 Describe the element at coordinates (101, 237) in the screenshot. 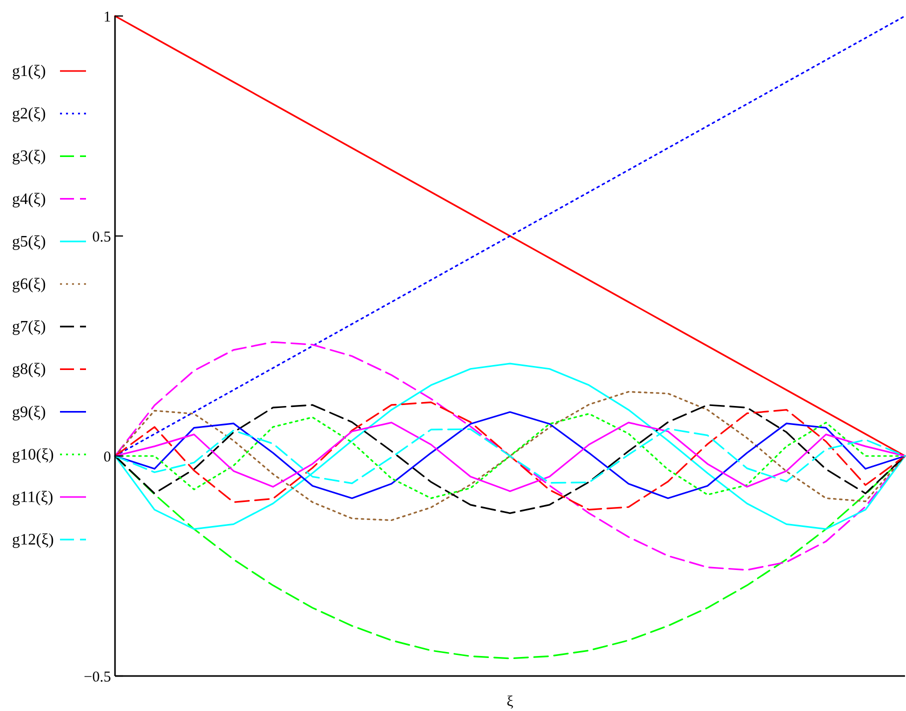

I see `y-tick-label: 0.5` at that location.